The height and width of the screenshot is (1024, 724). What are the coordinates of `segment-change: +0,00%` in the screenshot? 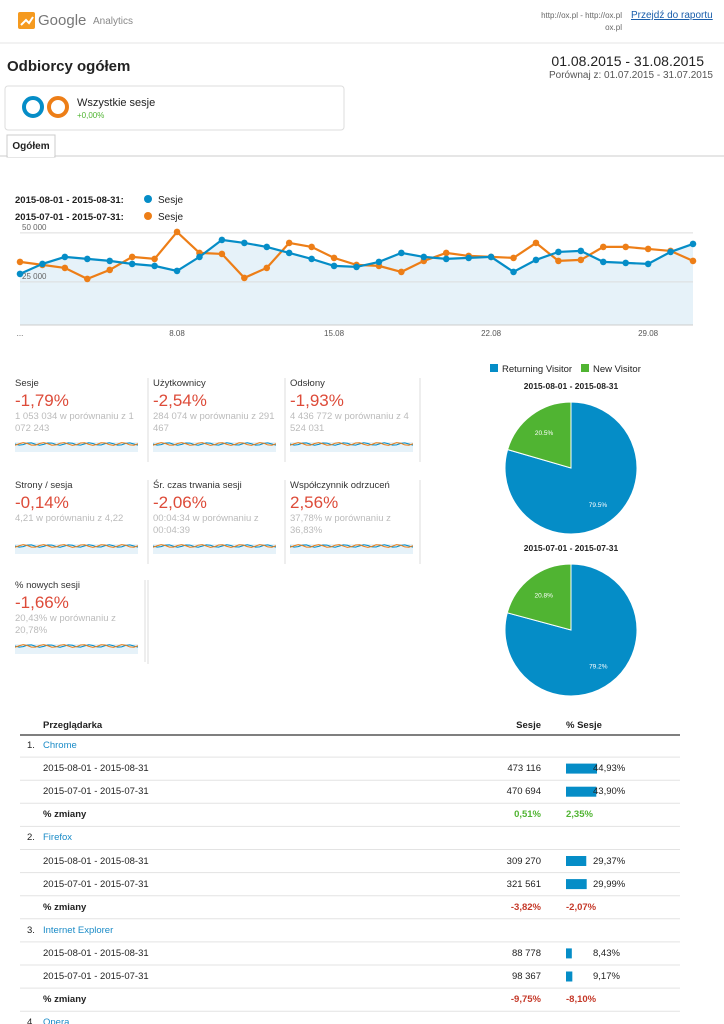 It's located at (90, 115).